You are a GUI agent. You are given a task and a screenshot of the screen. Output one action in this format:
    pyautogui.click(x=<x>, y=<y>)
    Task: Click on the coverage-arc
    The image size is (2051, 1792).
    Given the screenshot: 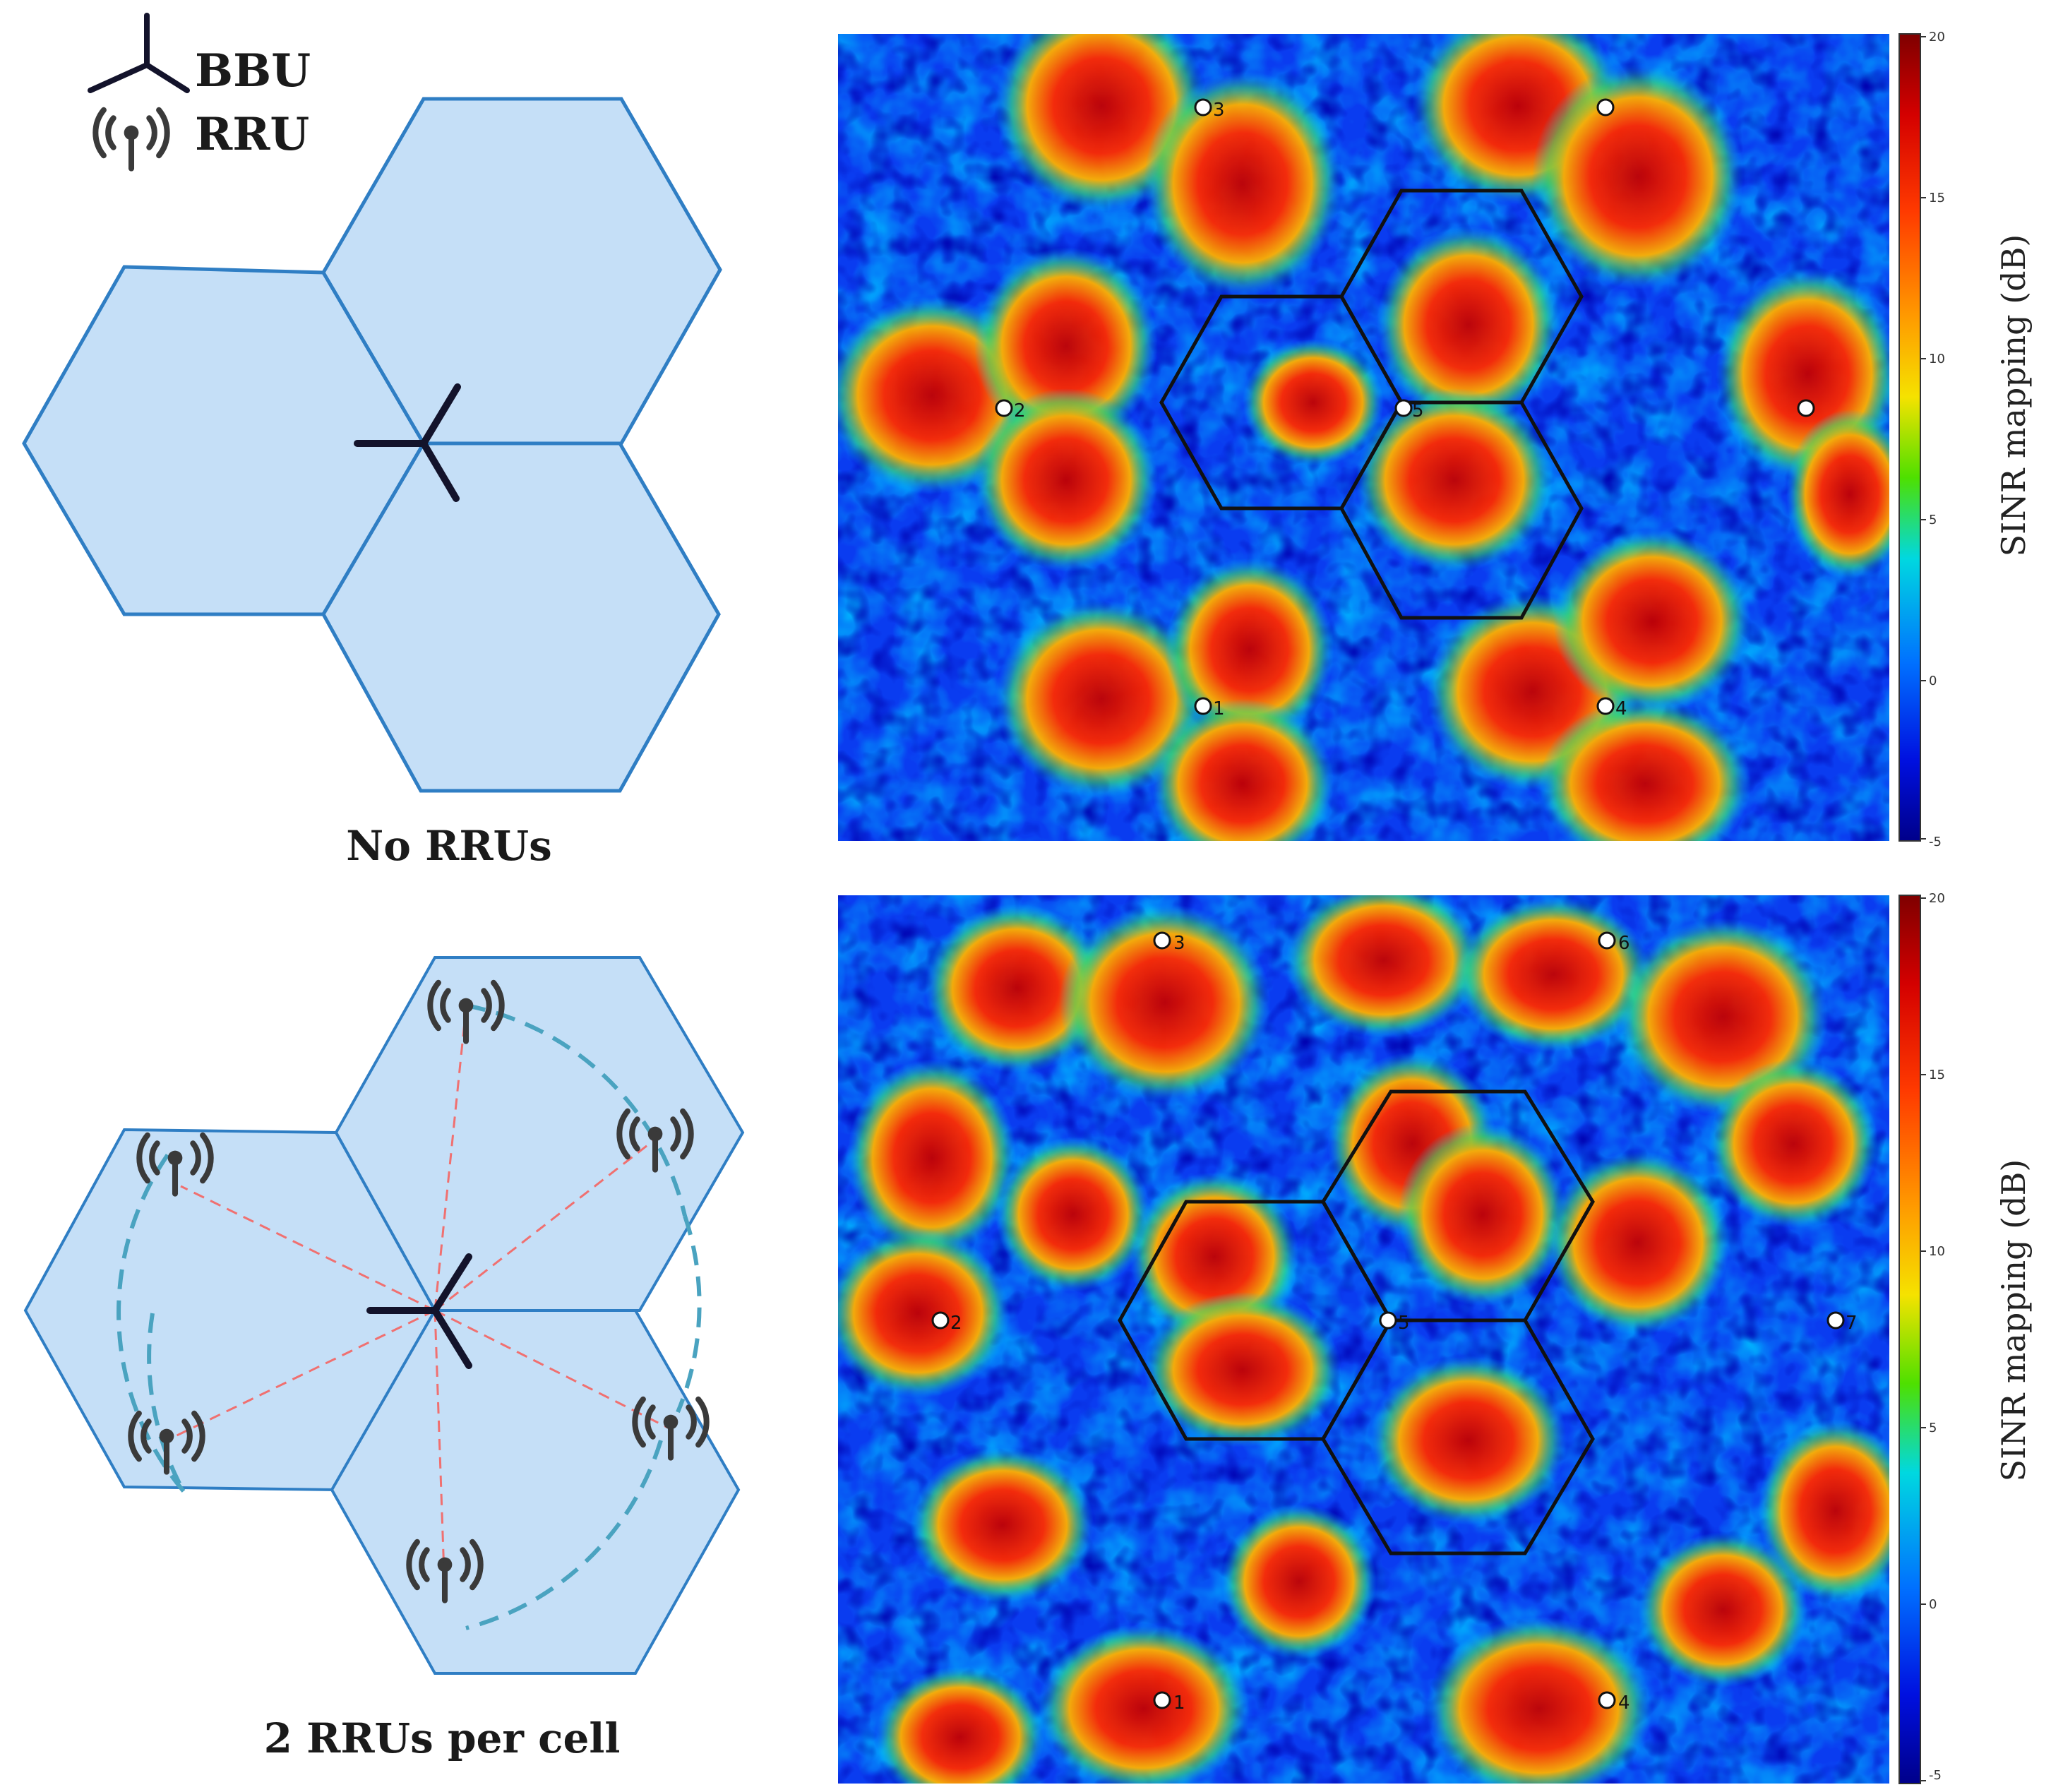 What is the action you would take?
    pyautogui.click(x=401, y=1316)
    